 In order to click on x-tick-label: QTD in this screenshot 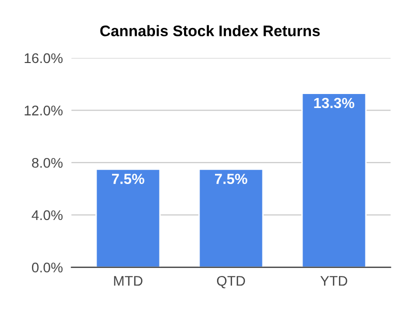, I will do `click(231, 282)`.